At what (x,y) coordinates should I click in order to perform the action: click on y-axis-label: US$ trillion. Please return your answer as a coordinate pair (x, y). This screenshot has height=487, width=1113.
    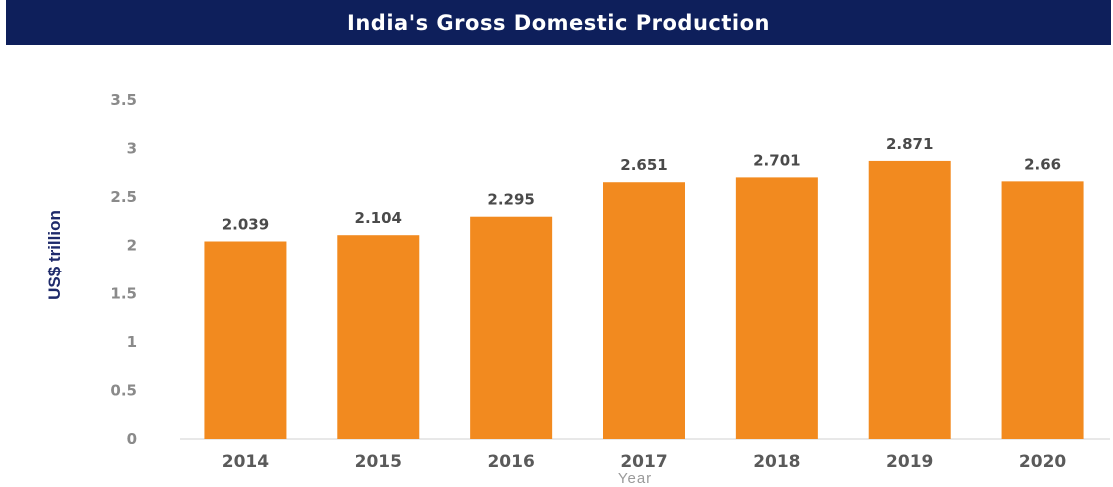
    Looking at the image, I should click on (54, 255).